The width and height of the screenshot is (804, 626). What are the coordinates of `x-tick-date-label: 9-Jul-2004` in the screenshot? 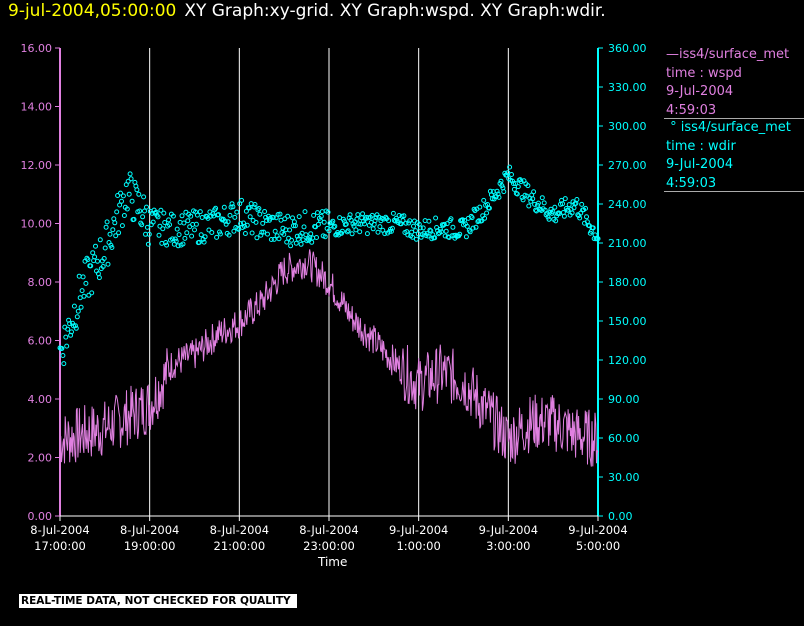 It's located at (508, 530).